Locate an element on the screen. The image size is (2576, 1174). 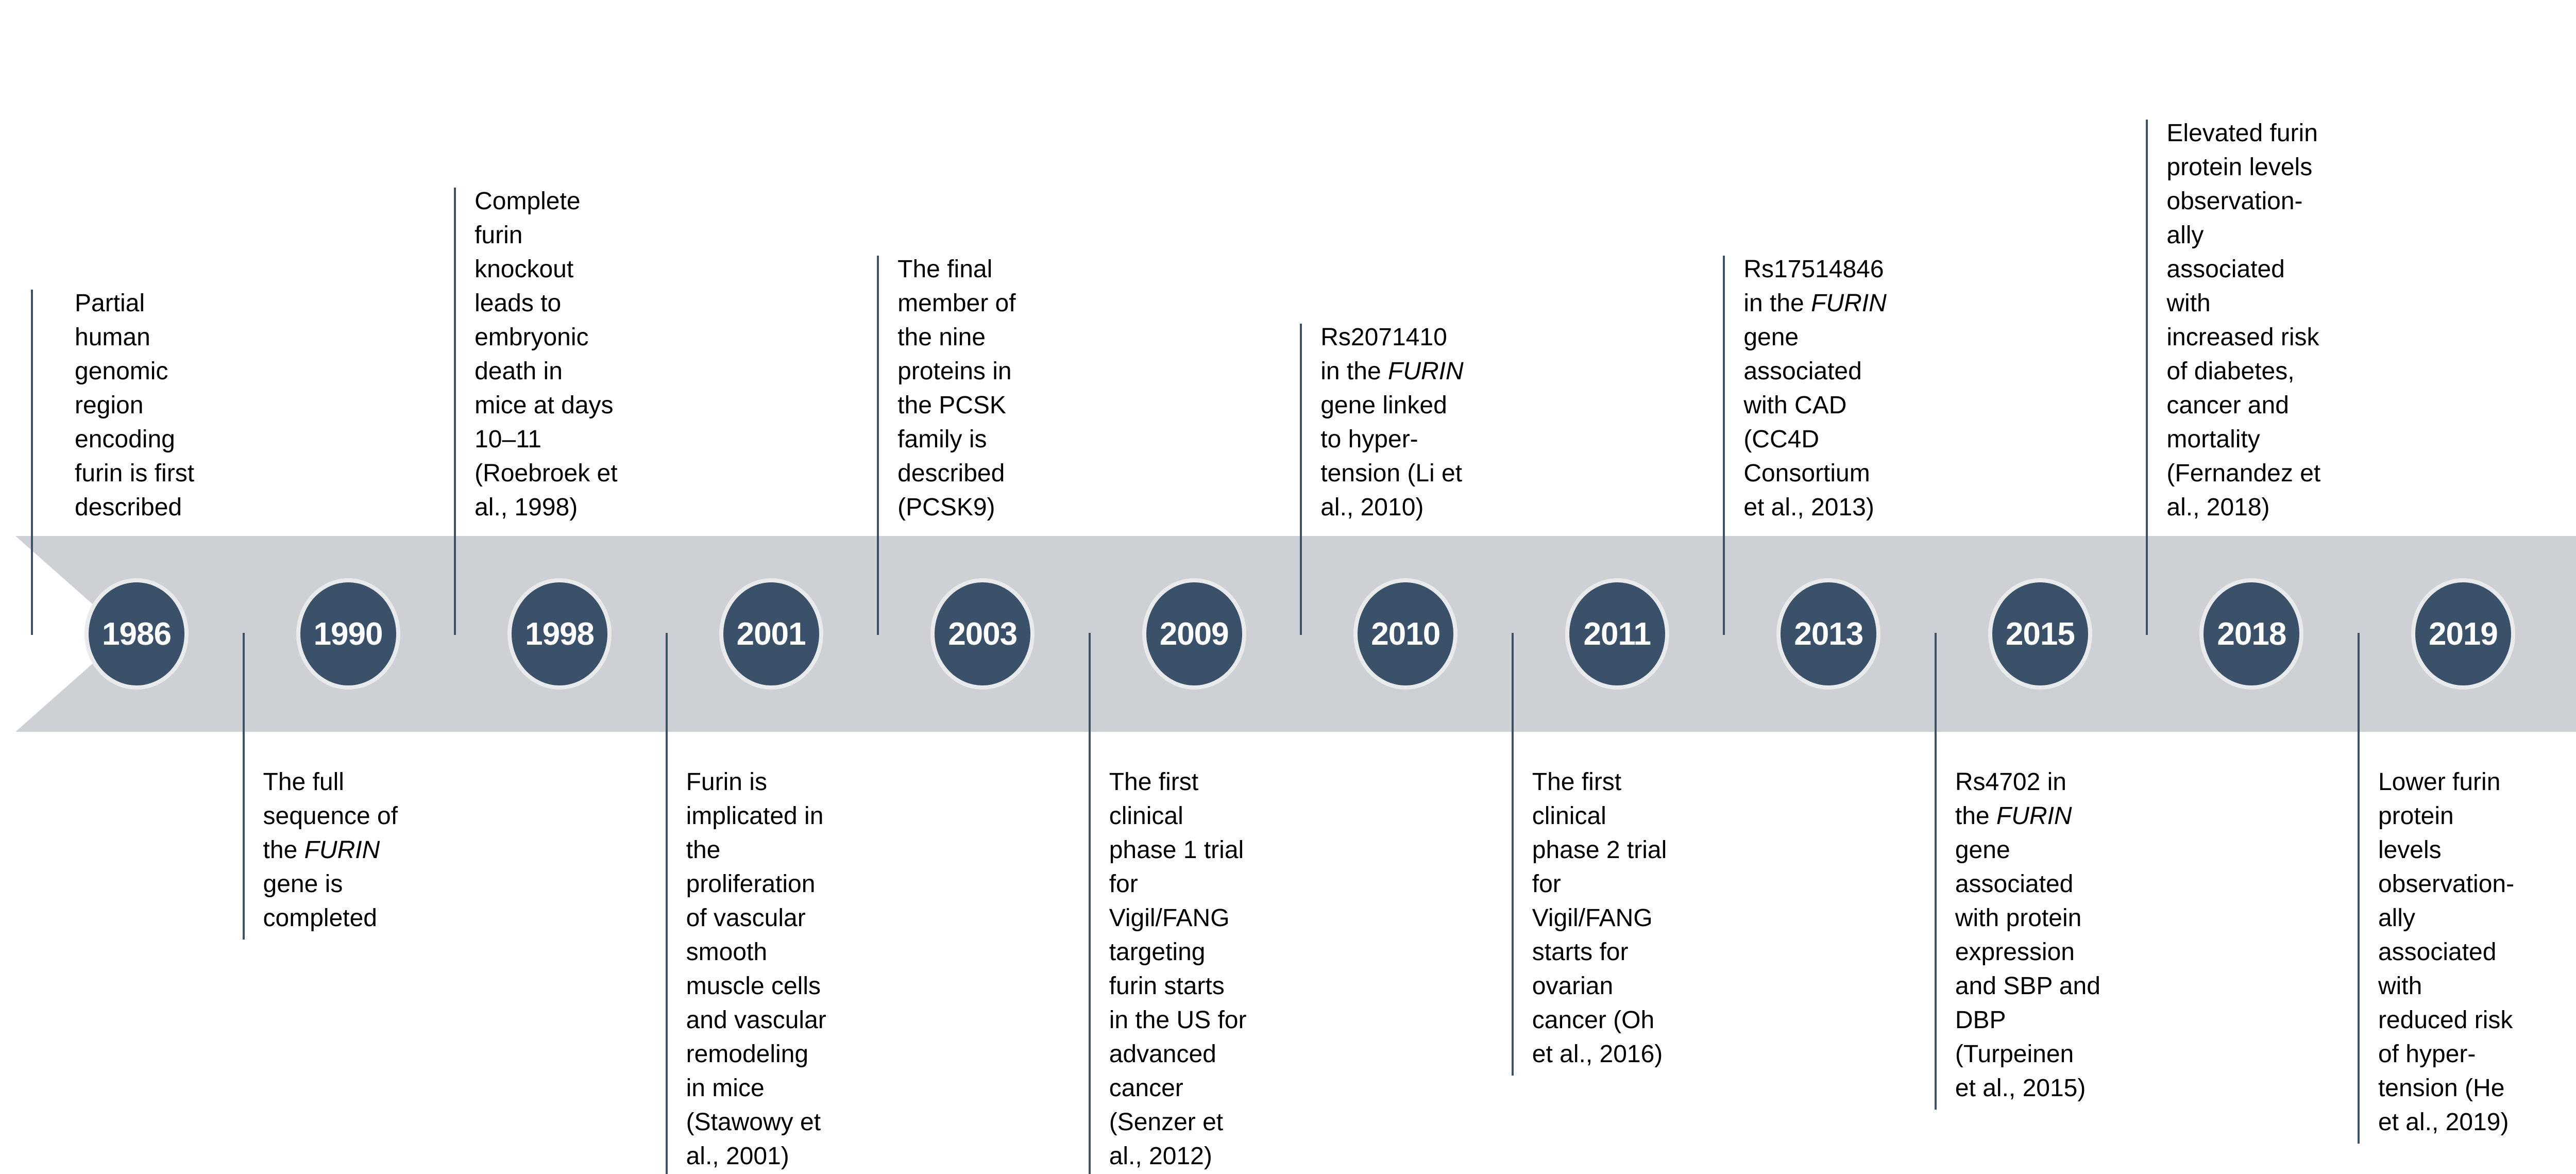
event-text-line: et al., 2019) is located at coordinates (2443, 1123).